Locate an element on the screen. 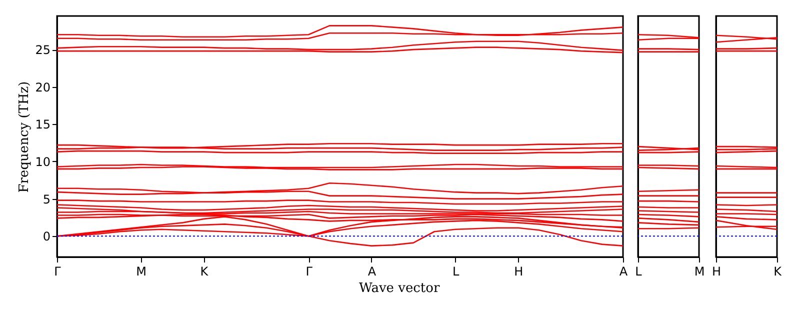 Image resolution: width=796 pixels, height=310 pixels. y-tick-label: 5 is located at coordinates (46, 199).